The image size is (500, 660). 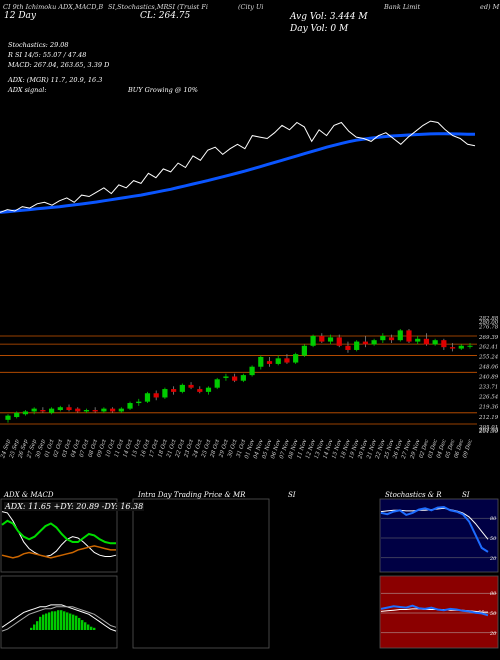 I want to click on x-tick-label: 08 Oct, so click(x=94, y=448).